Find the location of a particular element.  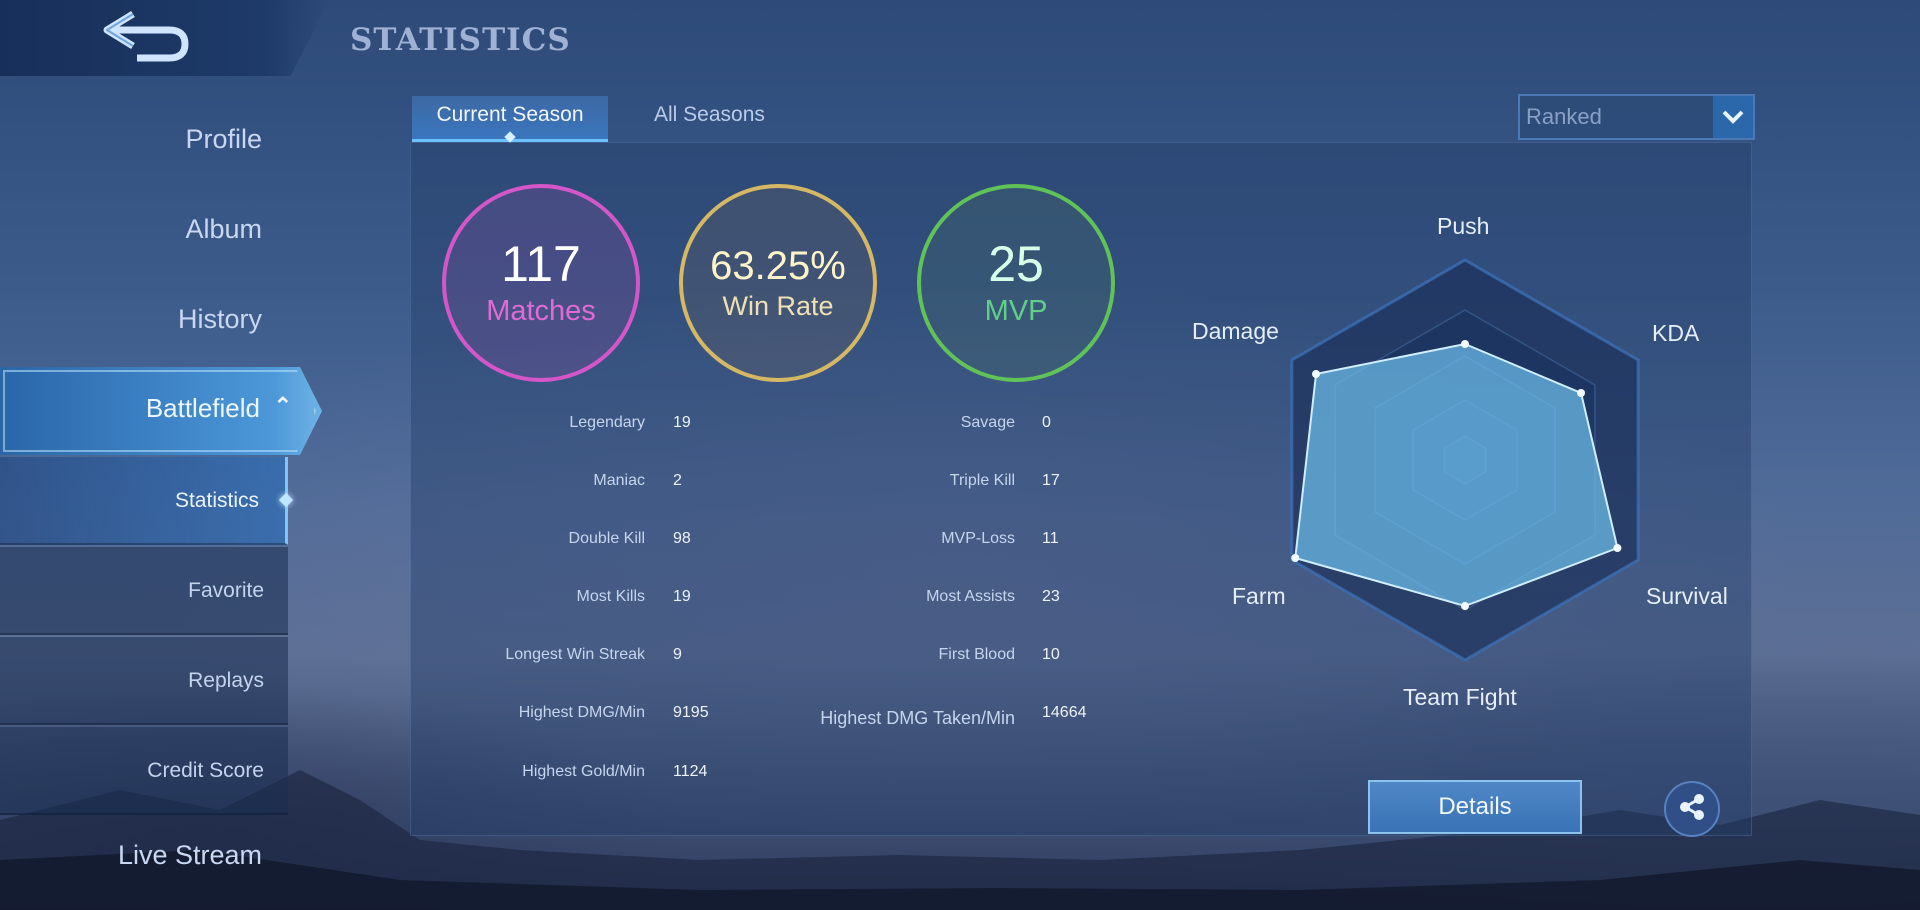

win-rate-circle: 63.25% Win Rate is located at coordinates (778, 283).